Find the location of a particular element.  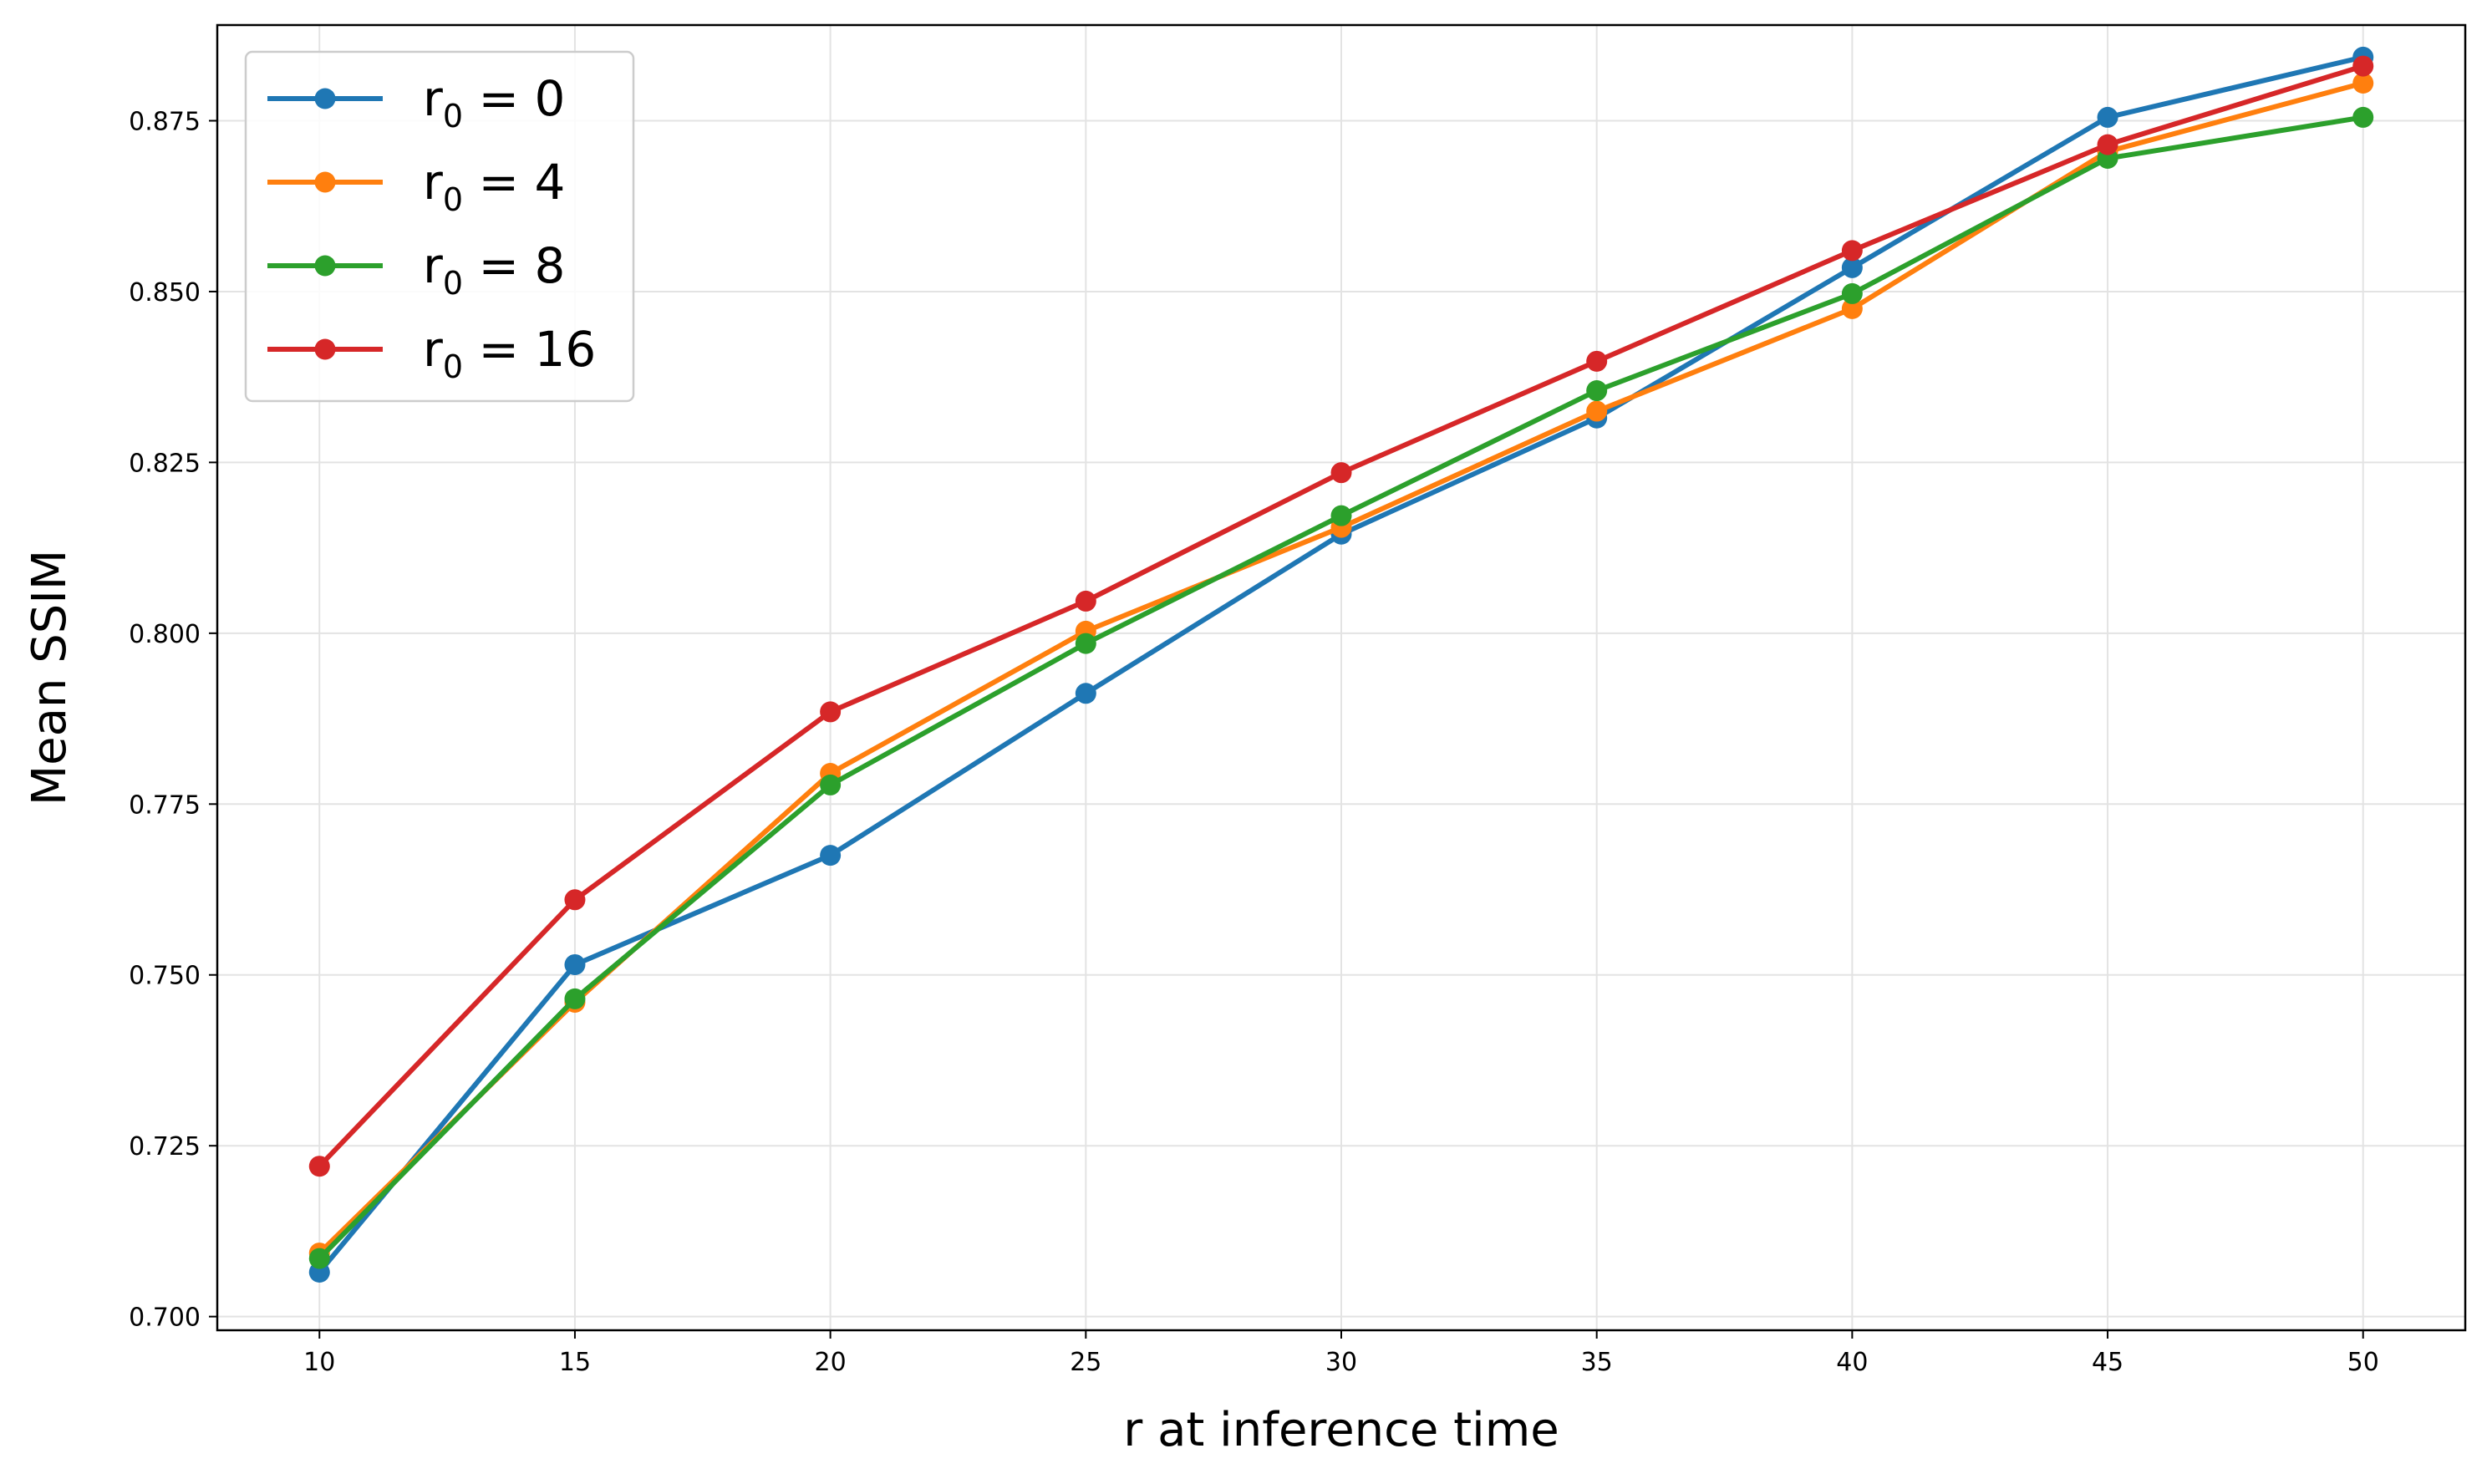

x-tick-label: 20 is located at coordinates (831, 1362).